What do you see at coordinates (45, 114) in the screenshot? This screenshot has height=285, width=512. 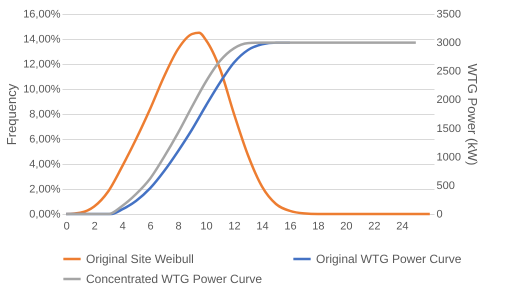 I see `y-tick-label: 8,00%` at bounding box center [45, 114].